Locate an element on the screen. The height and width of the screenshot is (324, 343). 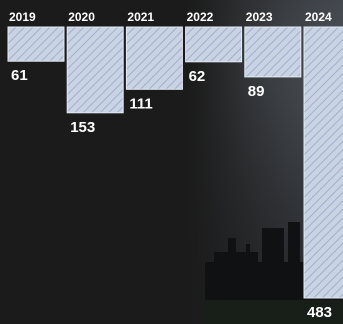
year-label-2021: 2021 is located at coordinates (140, 17).